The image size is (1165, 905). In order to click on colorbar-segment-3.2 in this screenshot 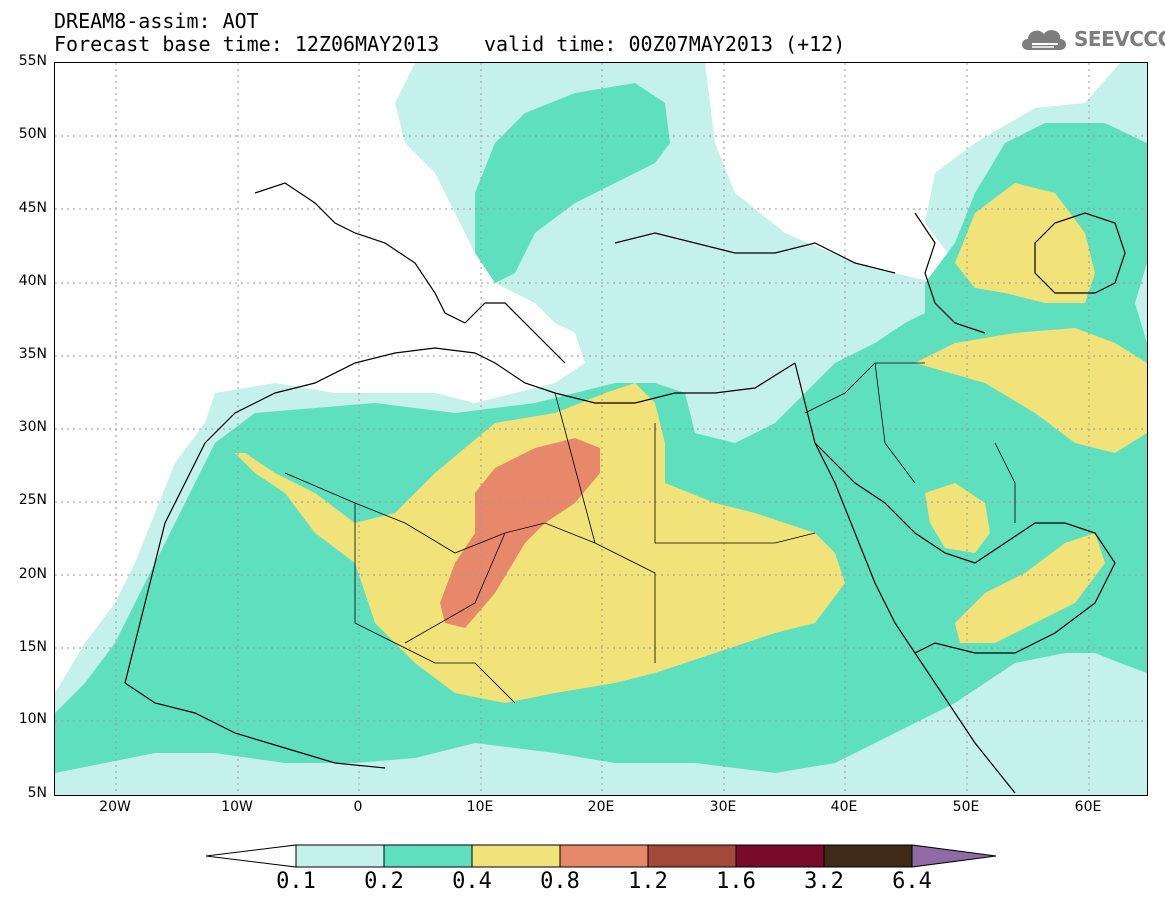, I will do `click(868, 856)`.